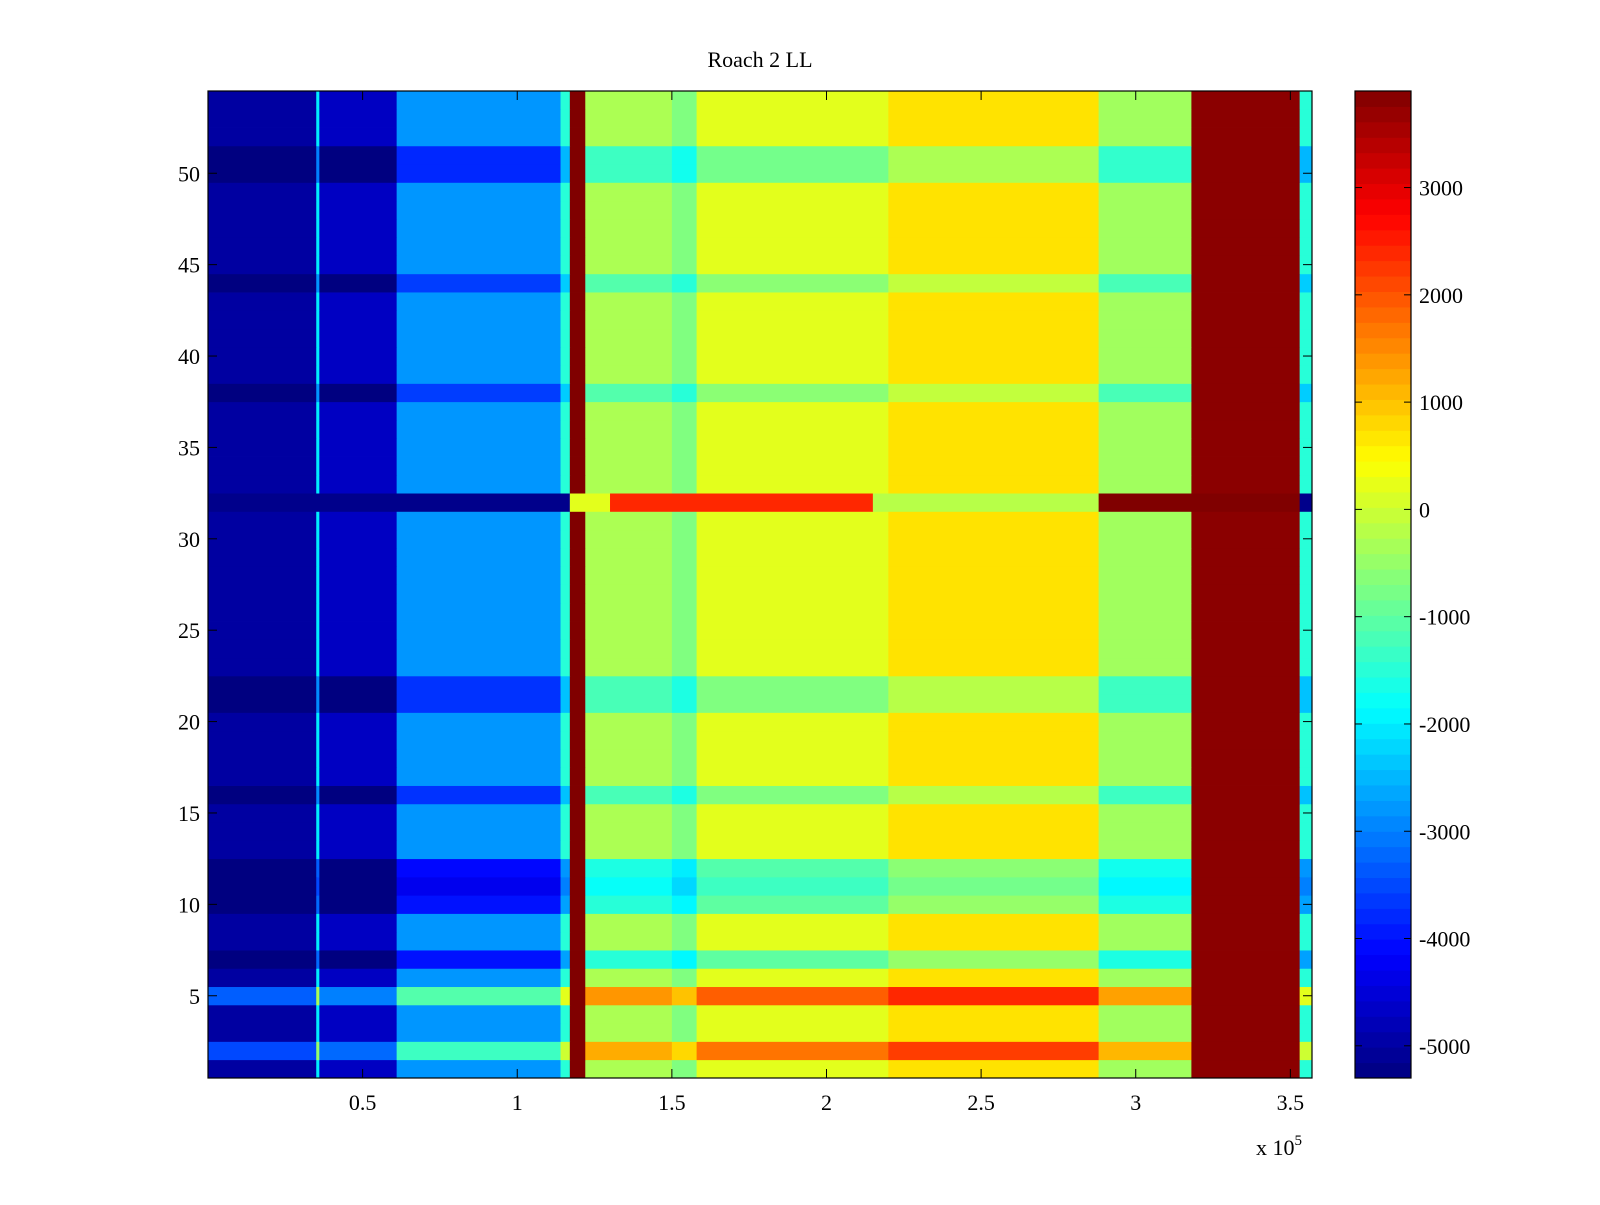 The height and width of the screenshot is (1205, 1600). What do you see at coordinates (1444, 831) in the screenshot?
I see `colorbar-tick-label: -3000` at bounding box center [1444, 831].